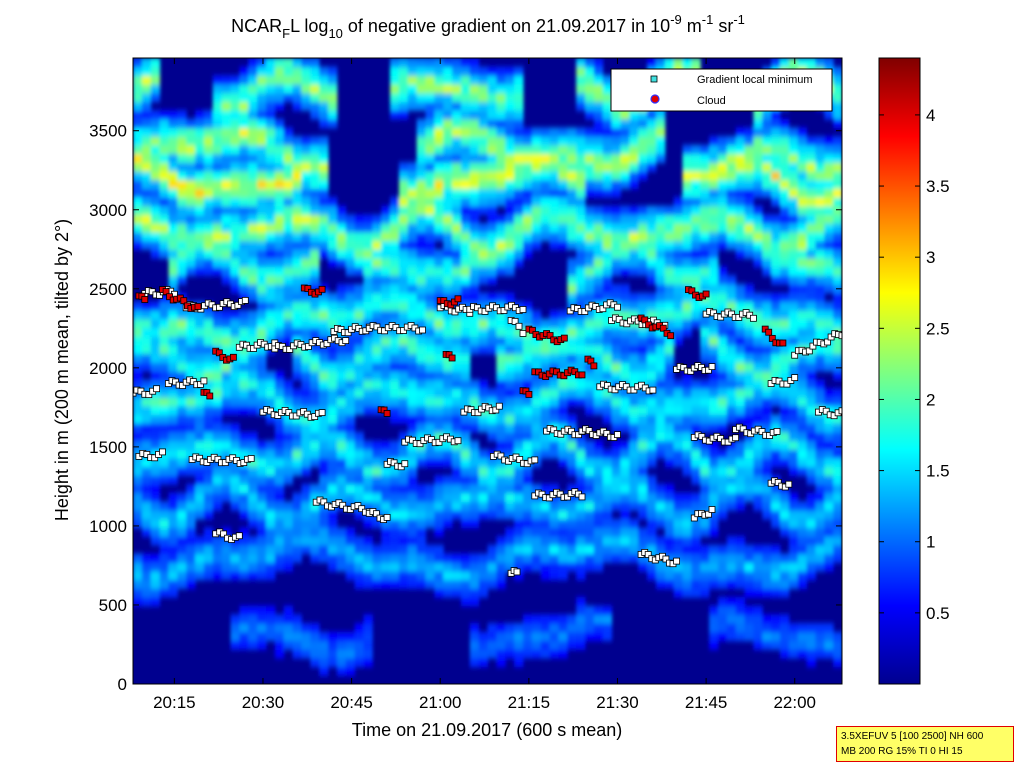 This screenshot has width=1023, height=767. What do you see at coordinates (711, 101) in the screenshot?
I see `legend-label-cloud: Cloud` at bounding box center [711, 101].